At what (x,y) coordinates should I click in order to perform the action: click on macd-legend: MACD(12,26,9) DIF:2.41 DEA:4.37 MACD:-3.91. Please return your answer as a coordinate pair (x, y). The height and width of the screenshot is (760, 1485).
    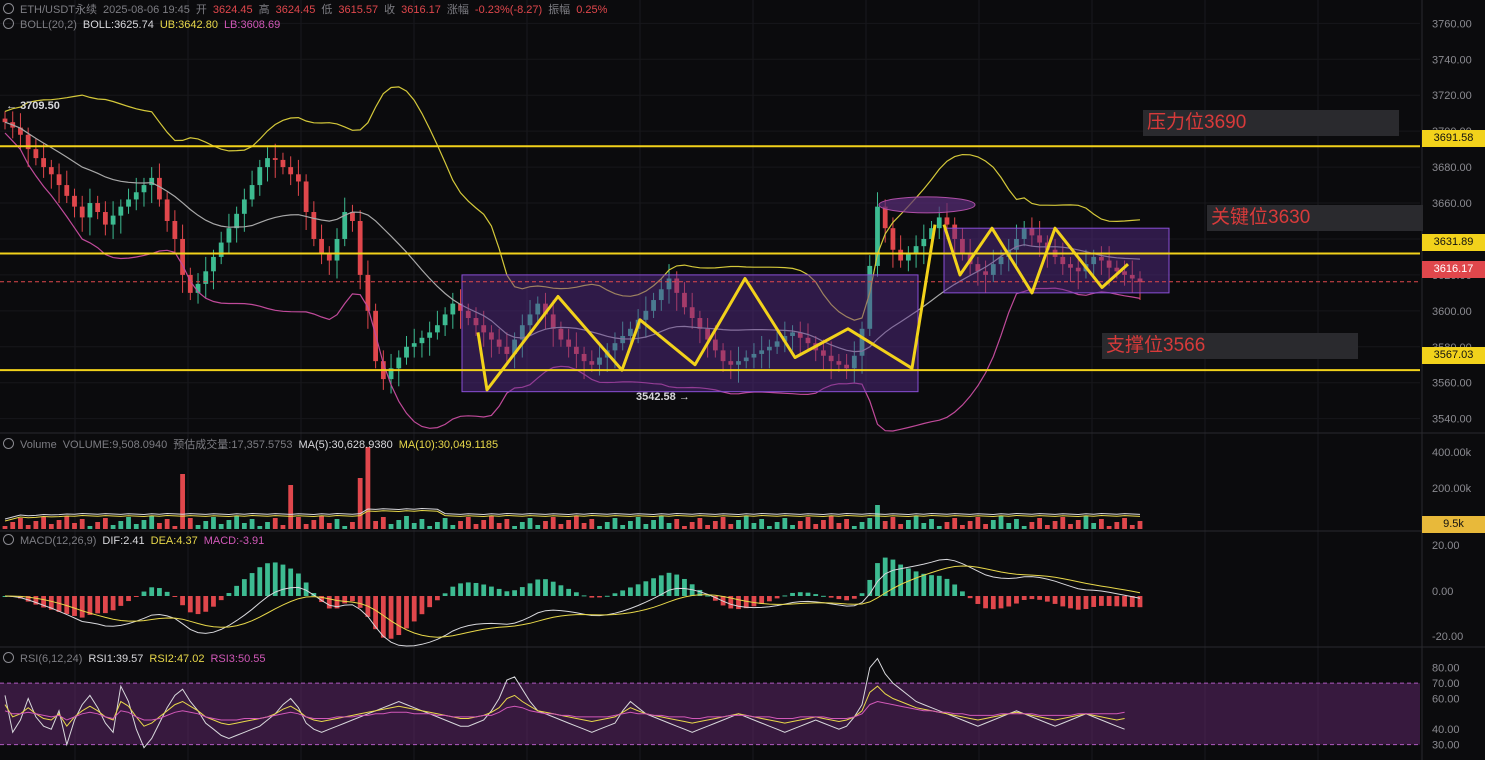
    Looking at the image, I should click on (136, 540).